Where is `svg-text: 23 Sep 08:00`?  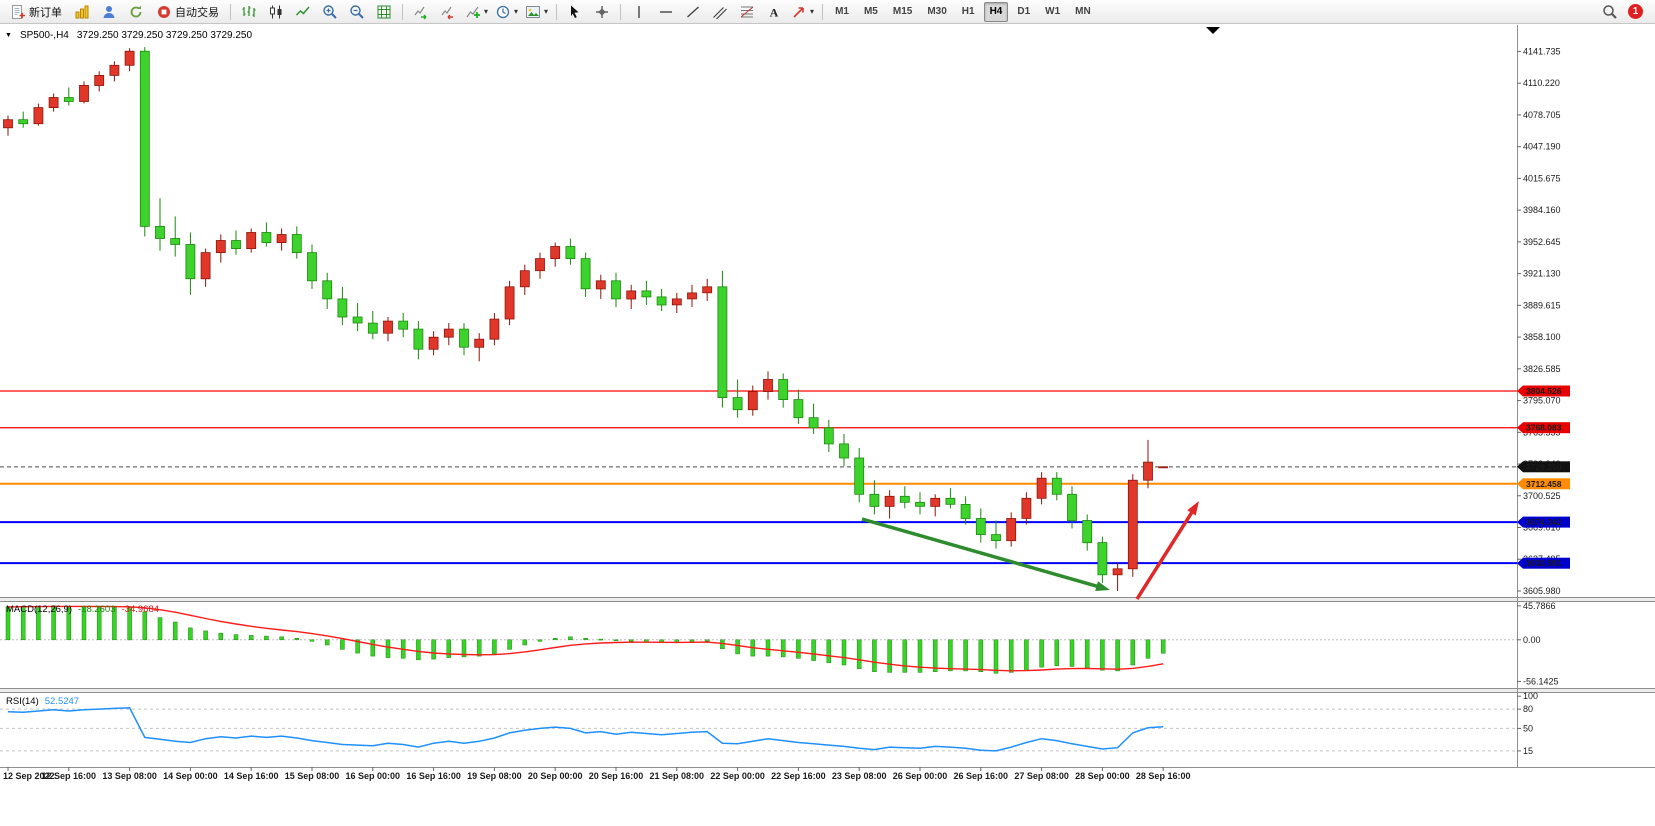 svg-text: 23 Sep 08:00 is located at coordinates (859, 776).